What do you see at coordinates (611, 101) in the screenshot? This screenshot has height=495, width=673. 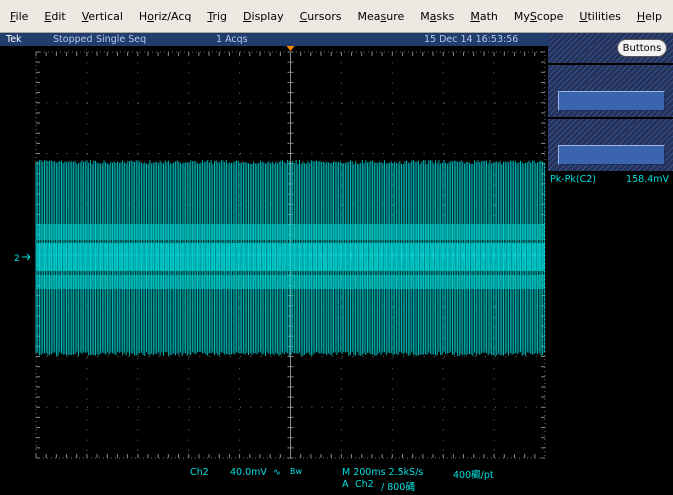 I see `measurement-slot-1-button` at bounding box center [611, 101].